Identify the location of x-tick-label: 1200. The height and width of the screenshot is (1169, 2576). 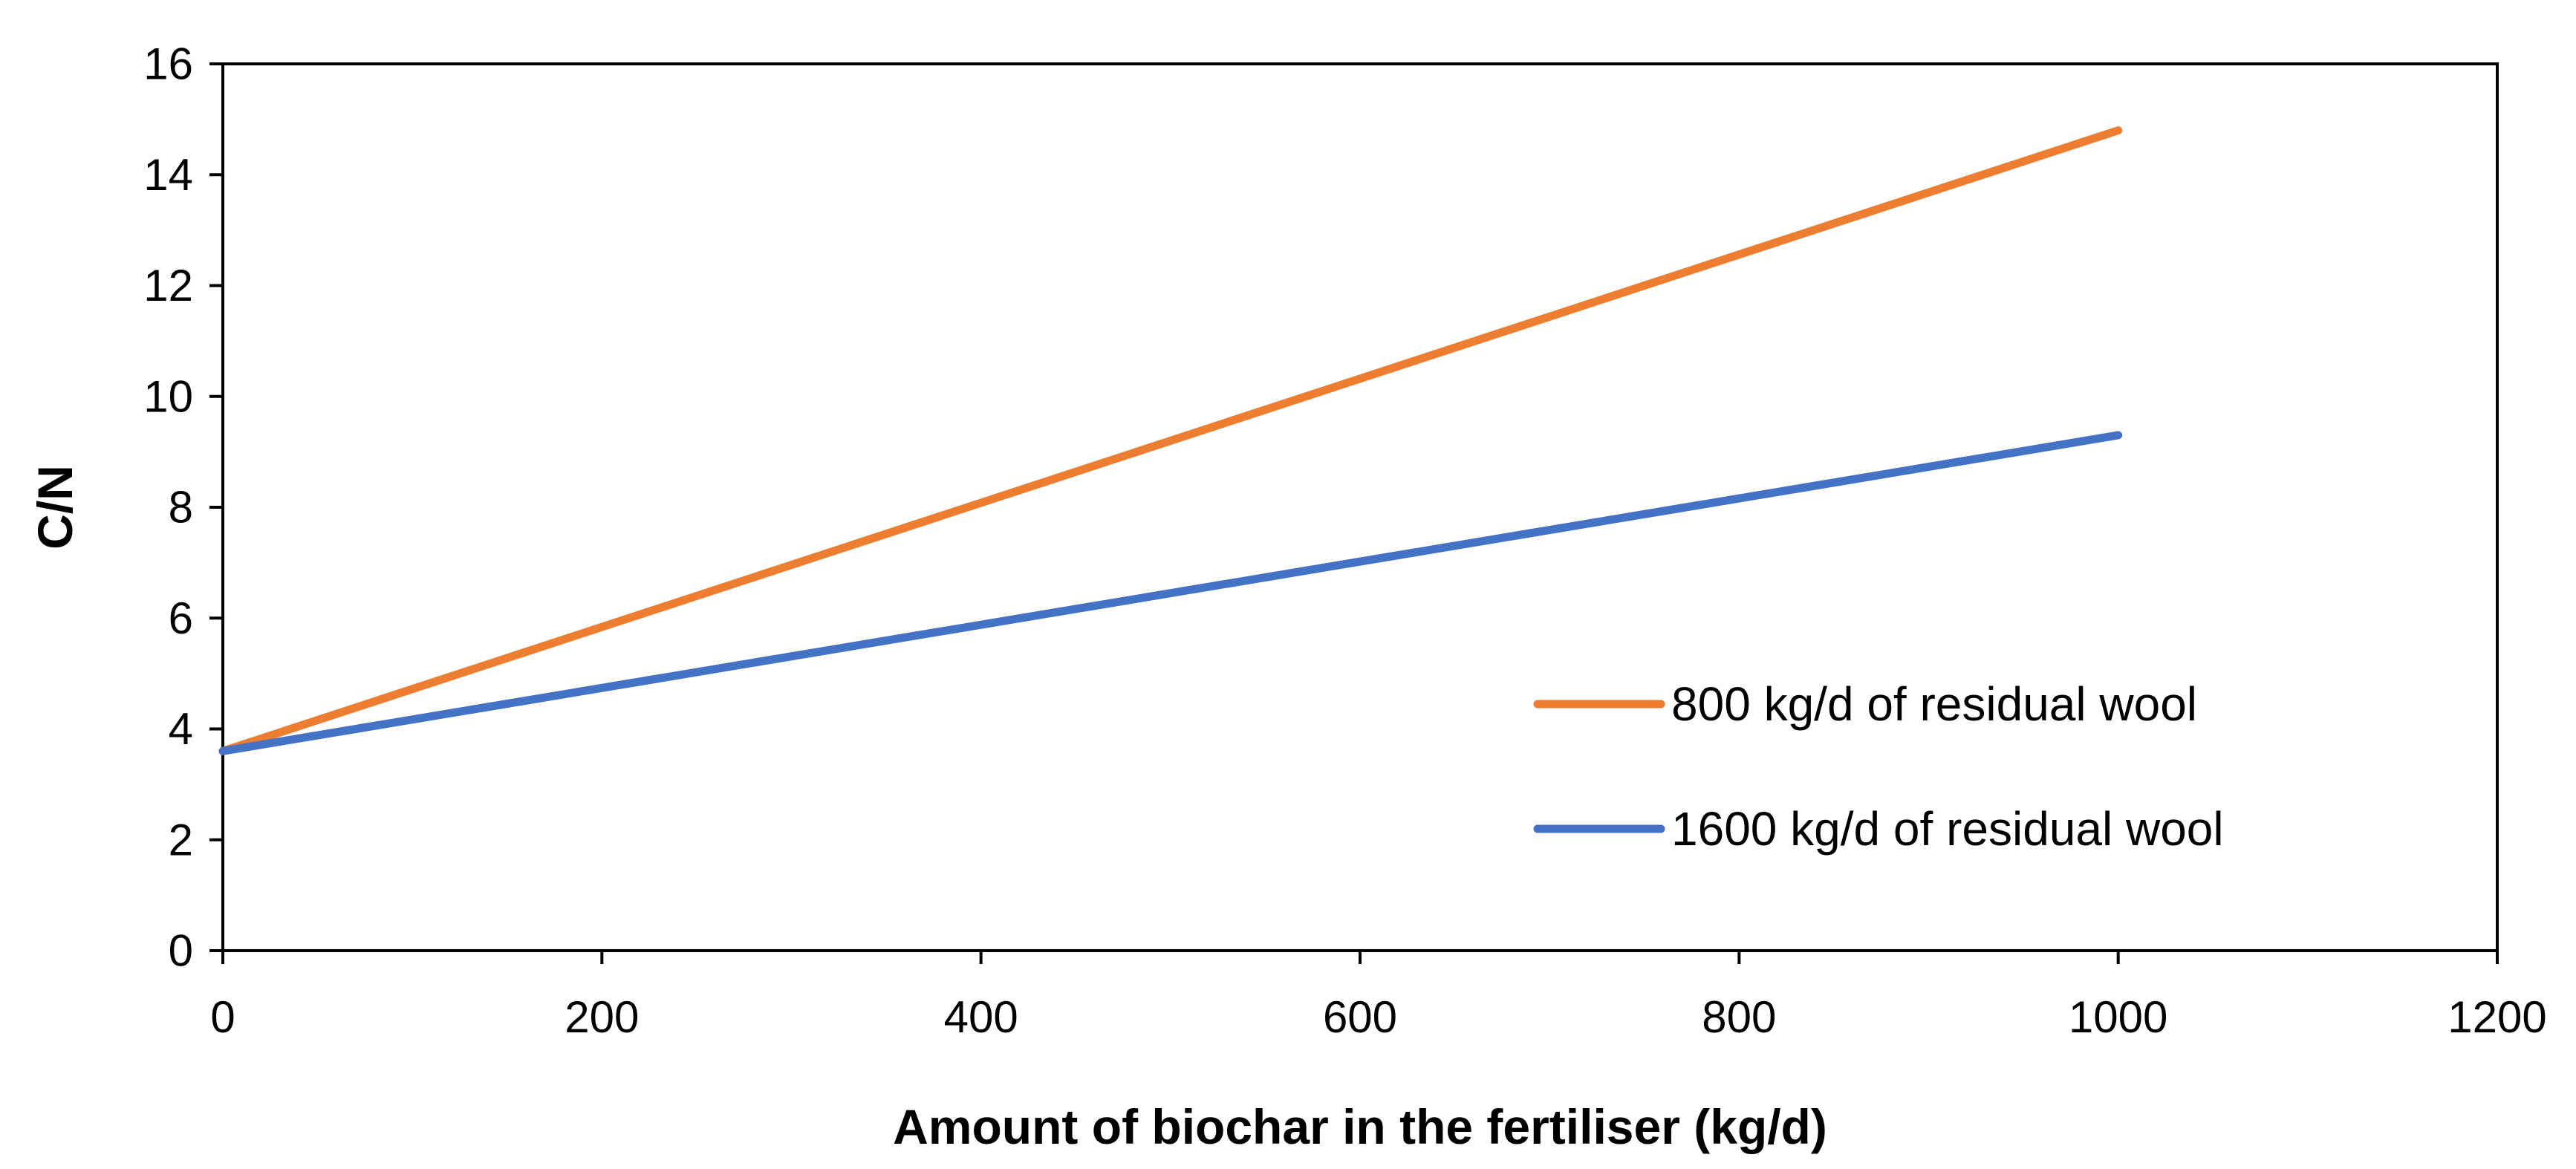
(2496, 1017).